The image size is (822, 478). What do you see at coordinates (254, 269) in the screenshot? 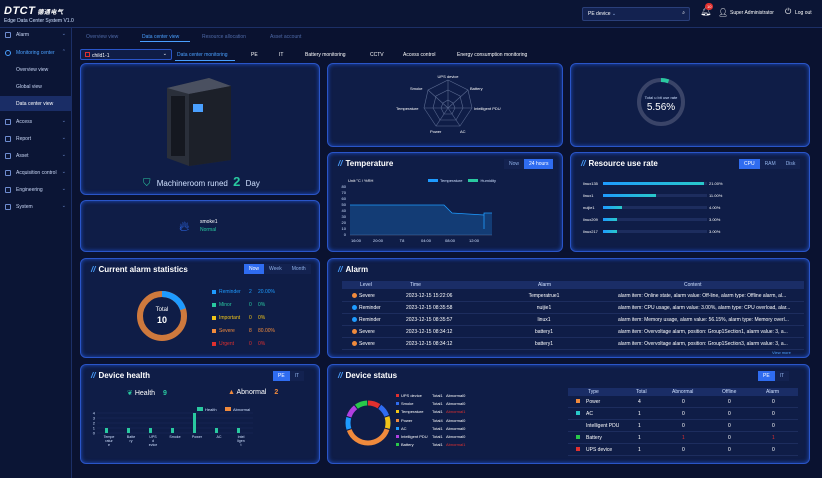
I see `tab-stats-now: Now` at bounding box center [254, 269].